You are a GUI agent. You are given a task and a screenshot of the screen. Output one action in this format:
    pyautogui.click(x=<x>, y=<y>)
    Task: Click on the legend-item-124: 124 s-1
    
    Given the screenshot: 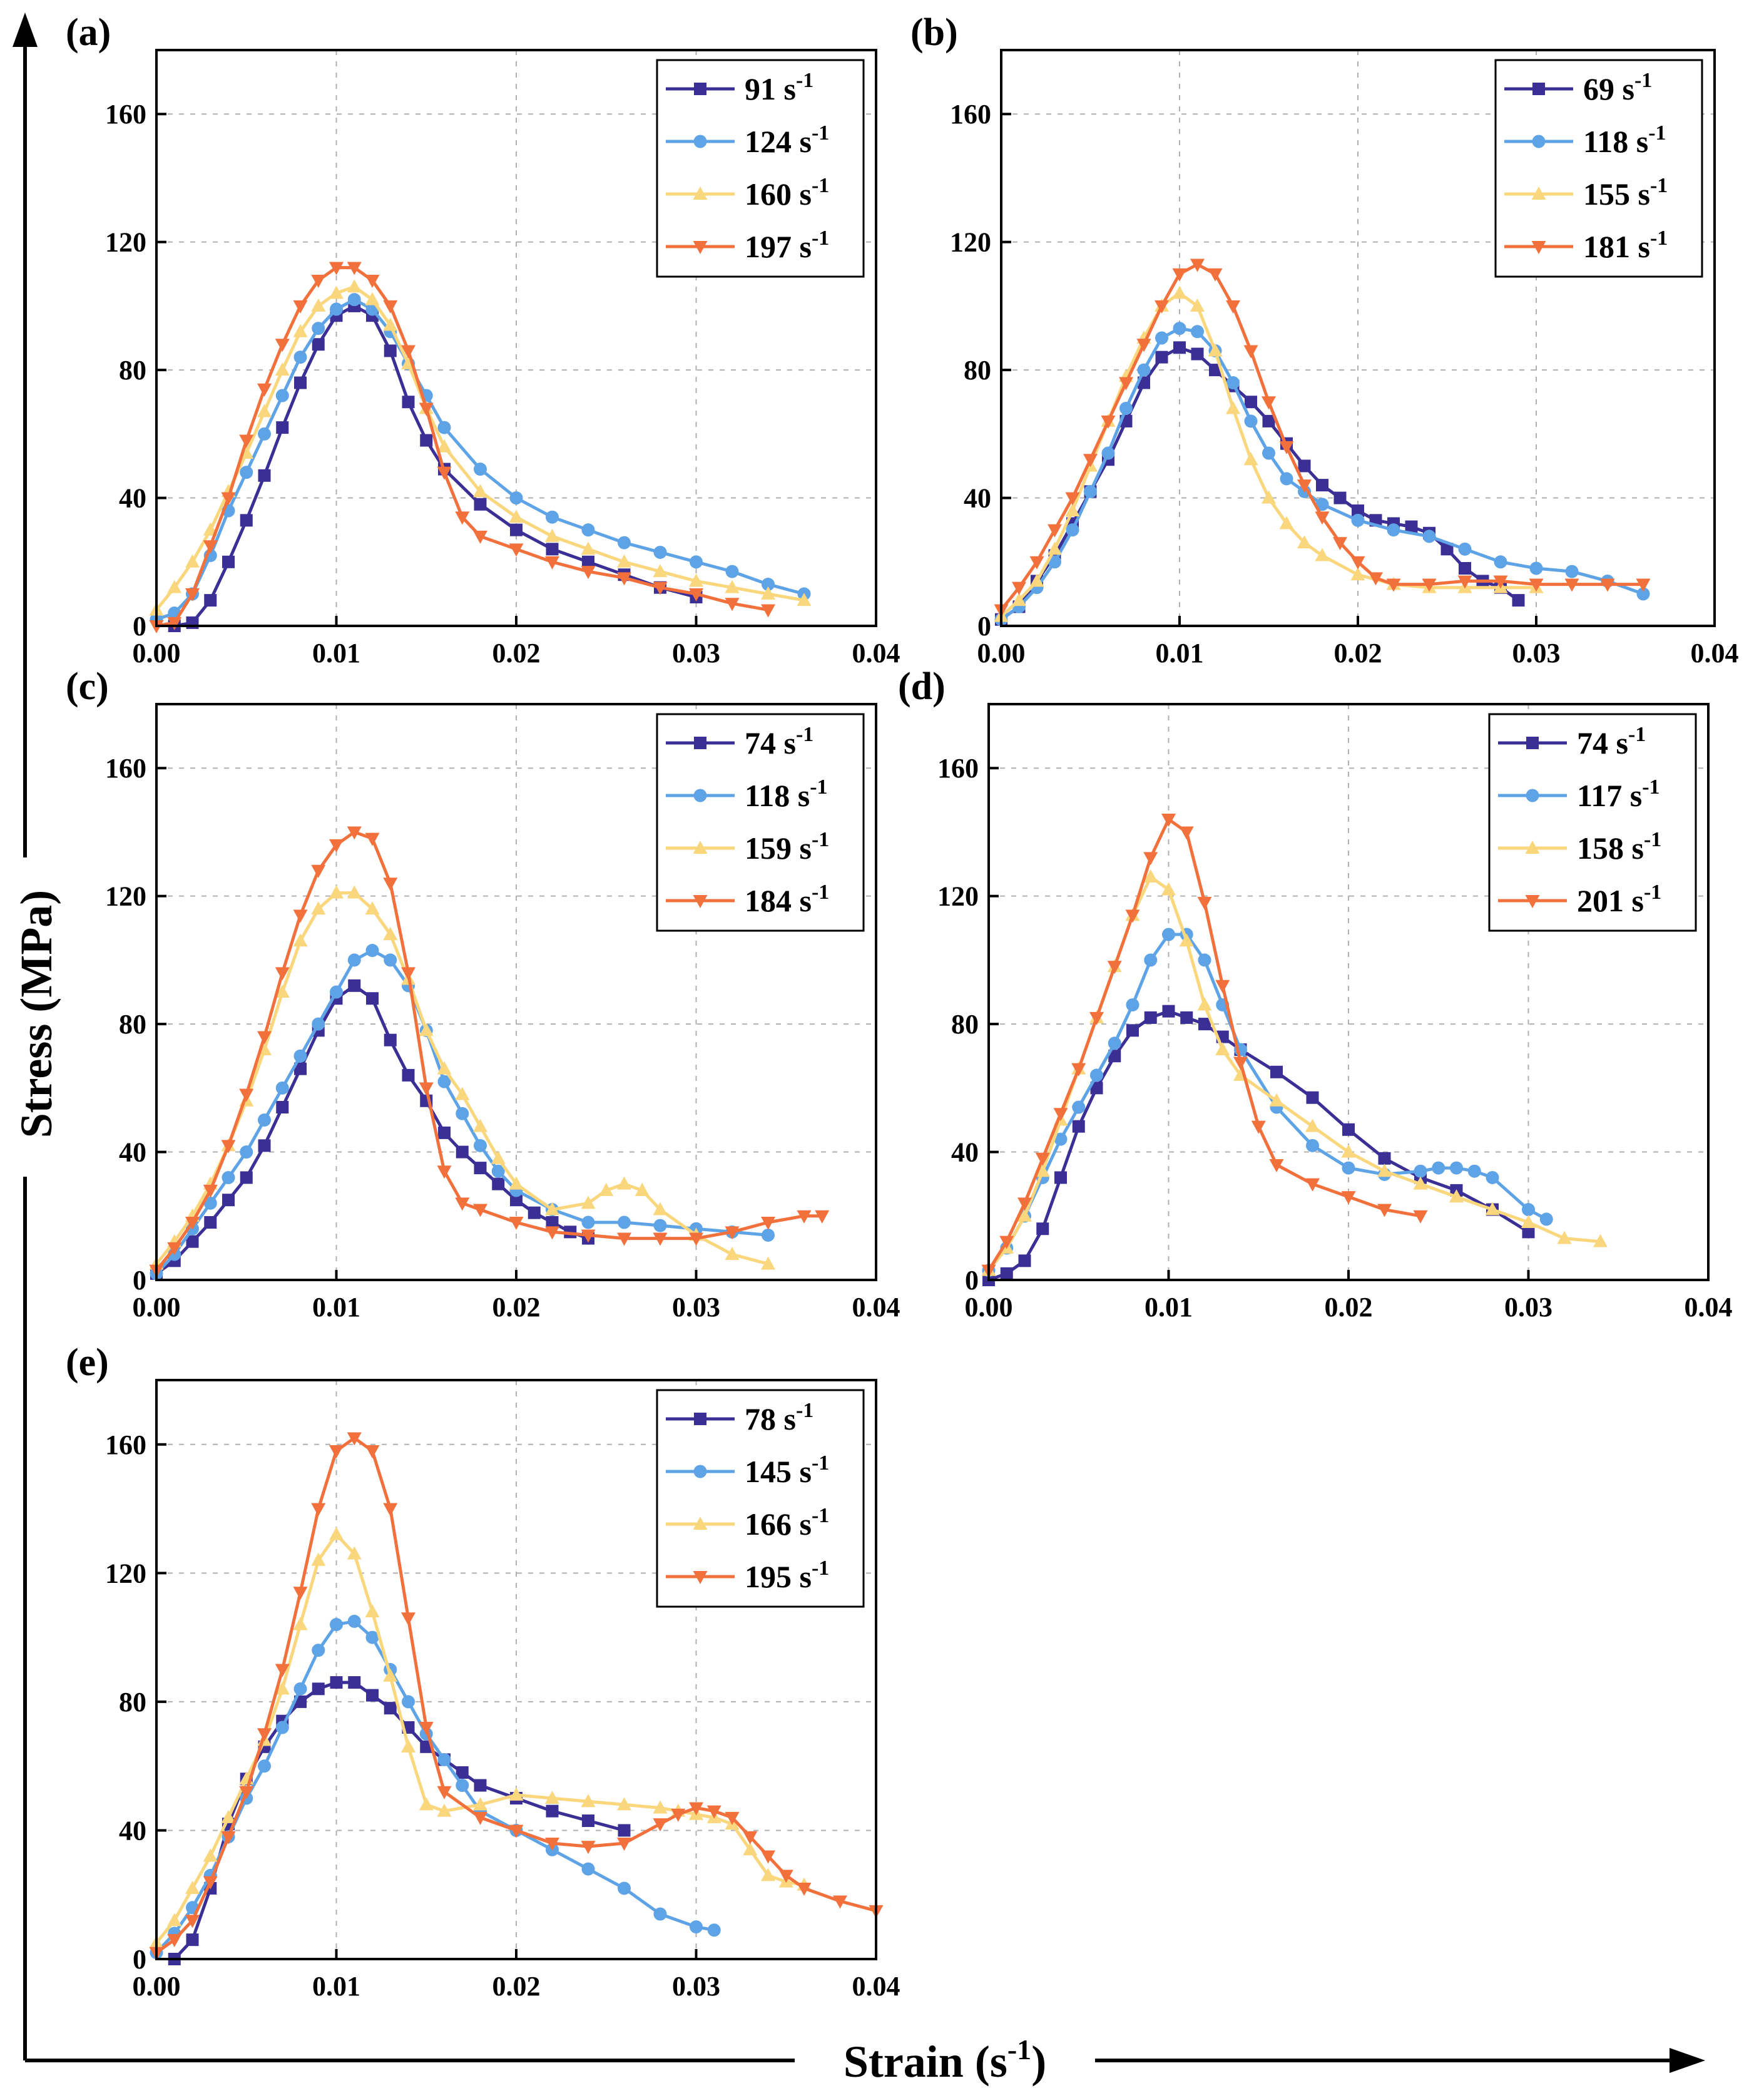 What is the action you would take?
    pyautogui.click(x=747, y=140)
    